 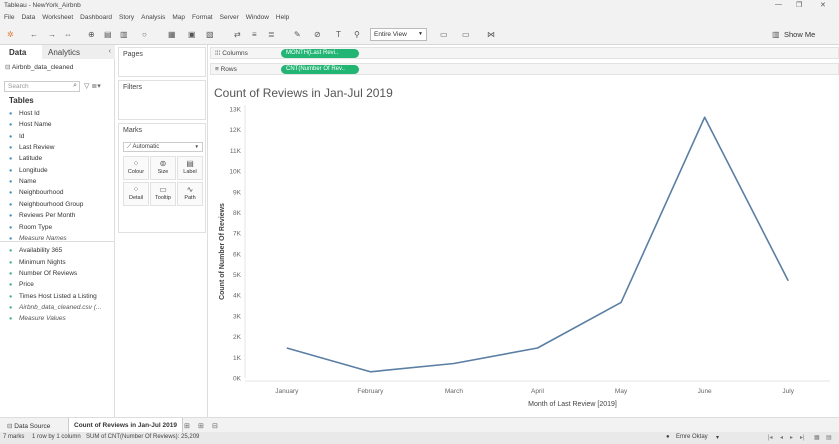 I want to click on field-item: ● Measure Names, so click(x=38, y=238).